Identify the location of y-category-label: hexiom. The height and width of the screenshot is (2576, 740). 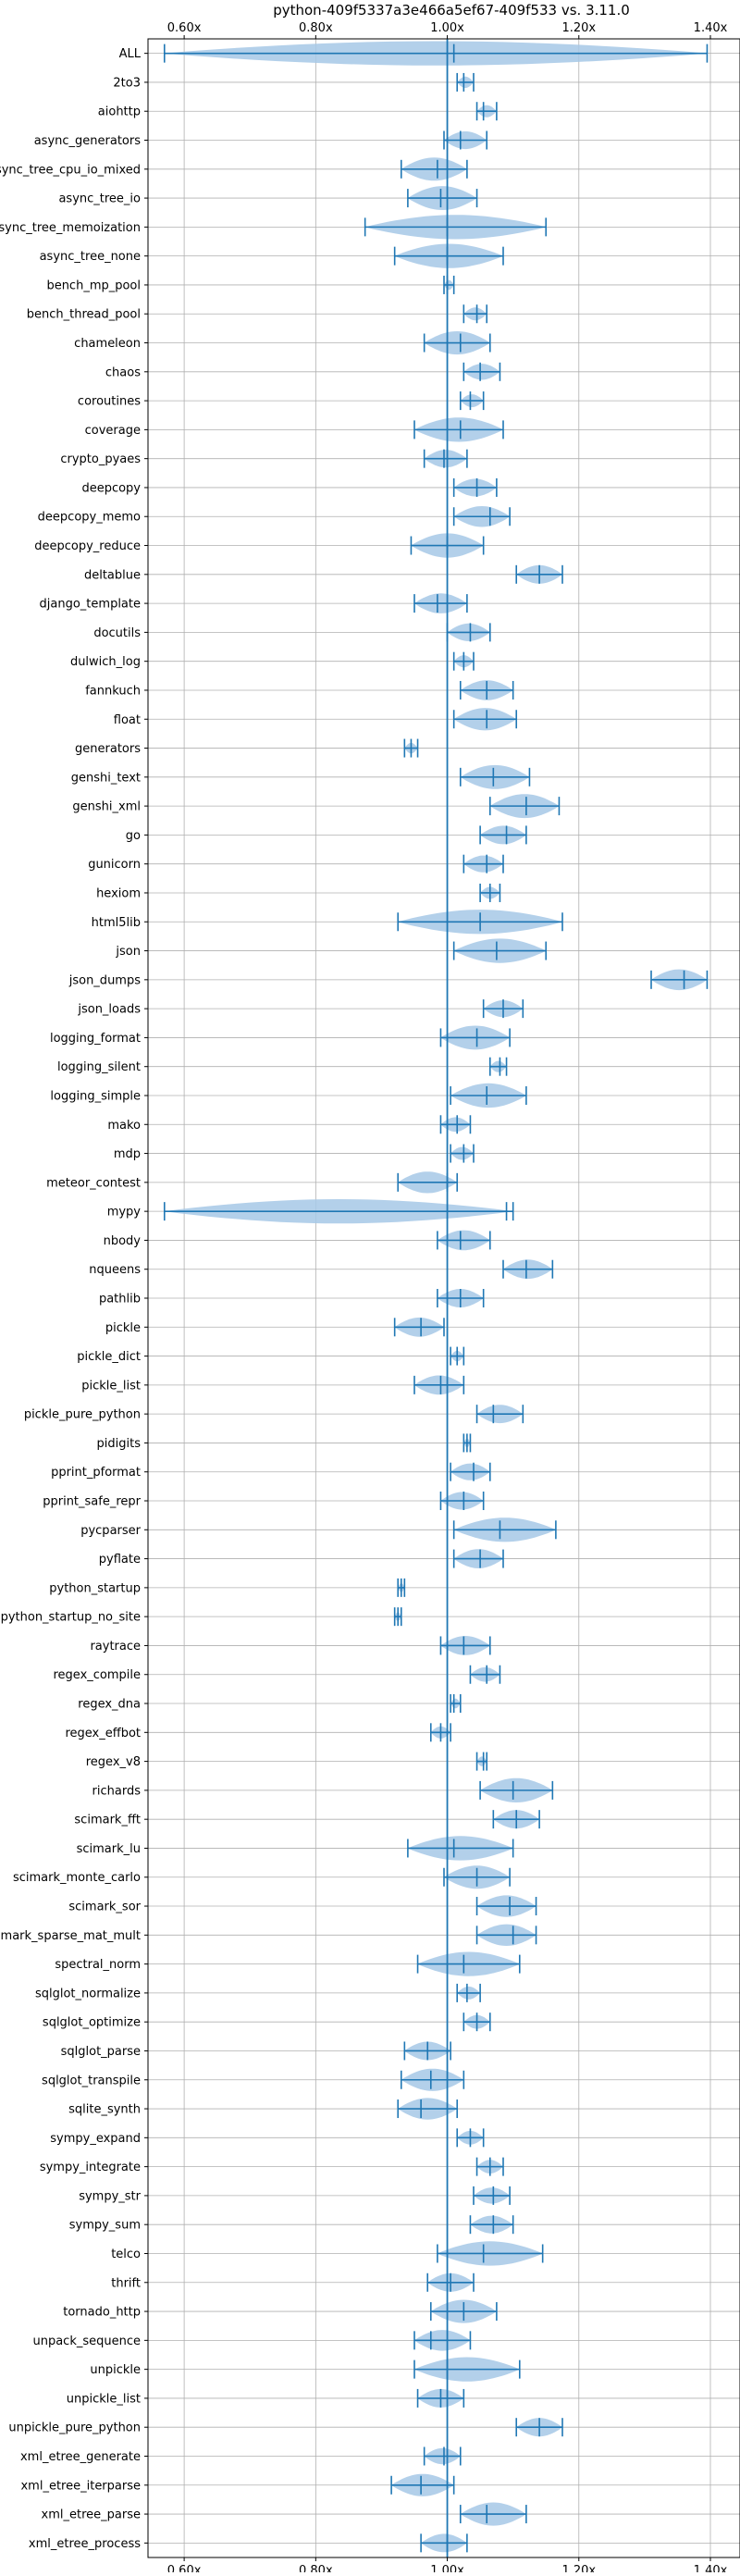
(119, 893).